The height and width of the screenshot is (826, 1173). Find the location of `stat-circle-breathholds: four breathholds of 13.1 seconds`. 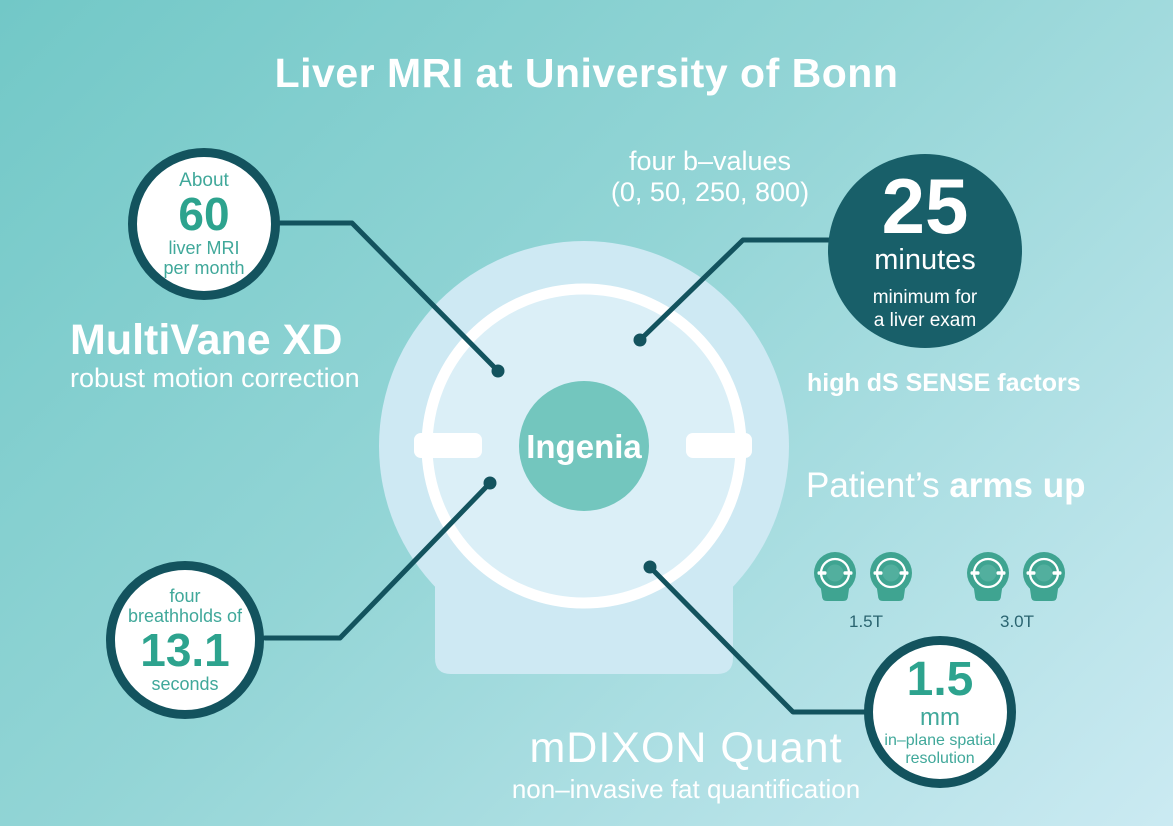

stat-circle-breathholds: four breathholds of 13.1 seconds is located at coordinates (185, 640).